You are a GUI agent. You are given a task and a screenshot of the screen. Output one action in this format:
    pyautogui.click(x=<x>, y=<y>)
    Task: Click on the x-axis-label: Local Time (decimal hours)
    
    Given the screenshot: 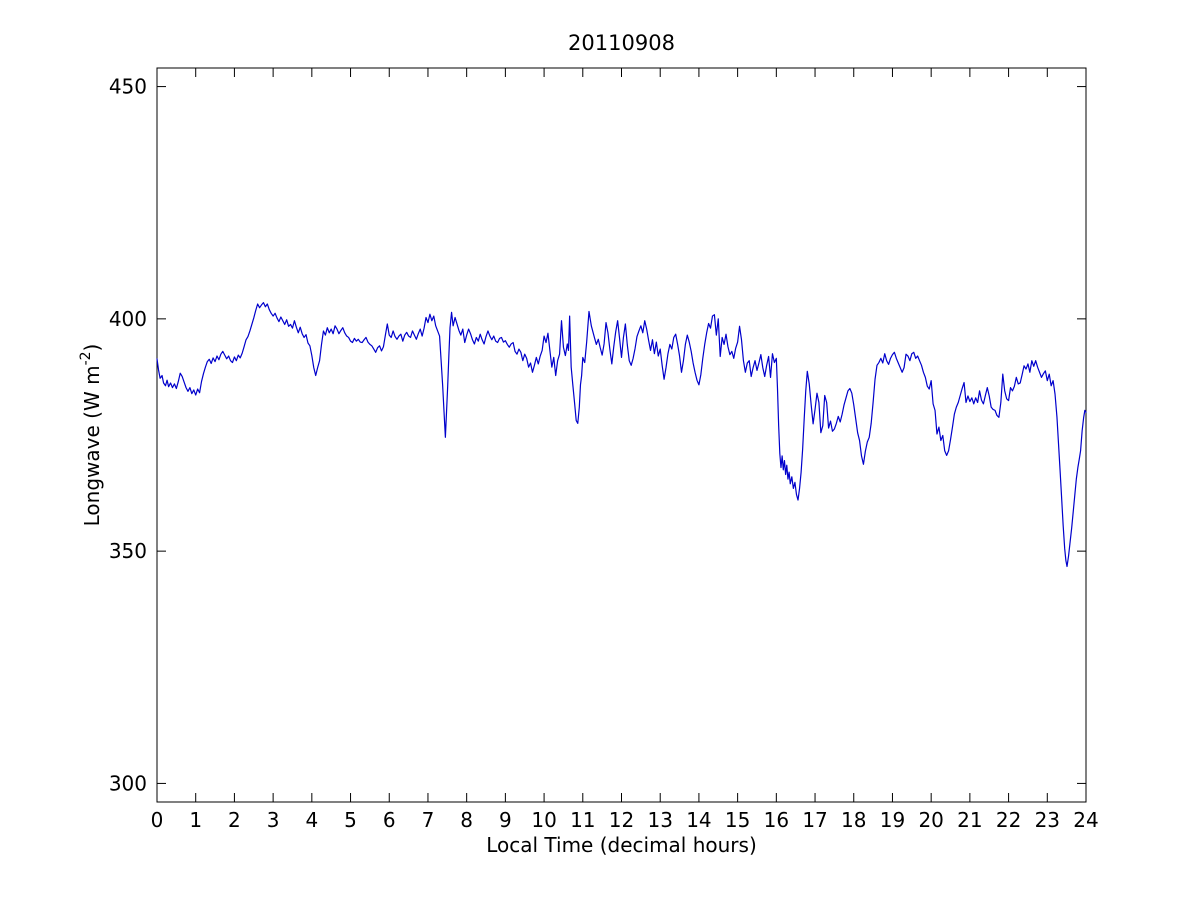 What is the action you would take?
    pyautogui.click(x=621, y=845)
    